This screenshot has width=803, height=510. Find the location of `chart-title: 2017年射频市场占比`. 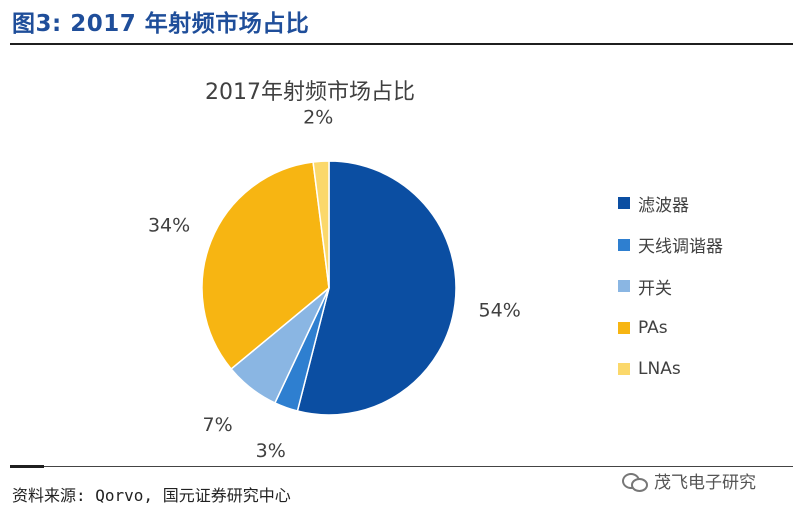

chart-title: 2017年射频市场占比 is located at coordinates (310, 92).